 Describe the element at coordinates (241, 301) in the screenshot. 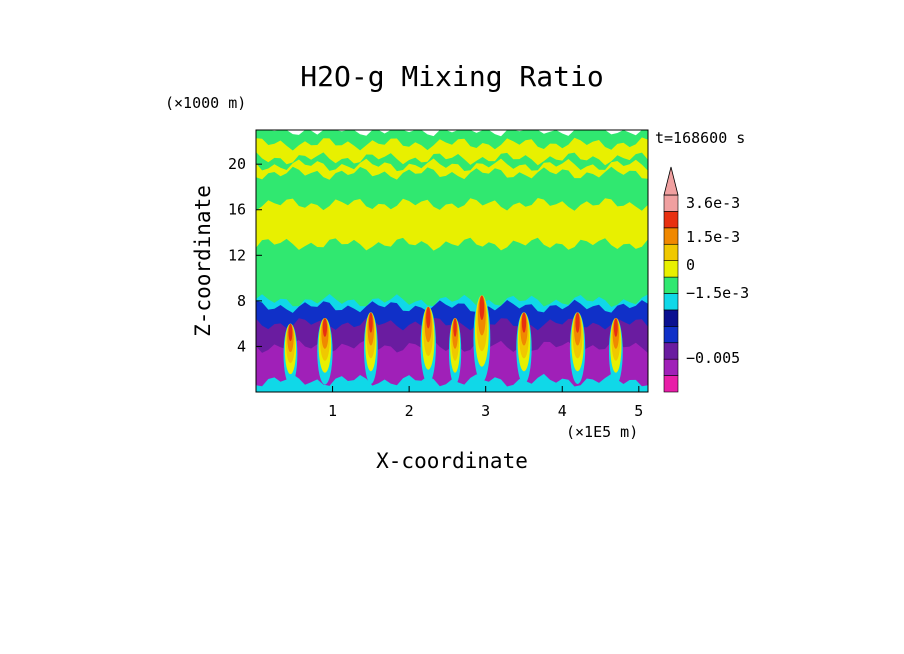

I see `y-tick-label: 8` at that location.